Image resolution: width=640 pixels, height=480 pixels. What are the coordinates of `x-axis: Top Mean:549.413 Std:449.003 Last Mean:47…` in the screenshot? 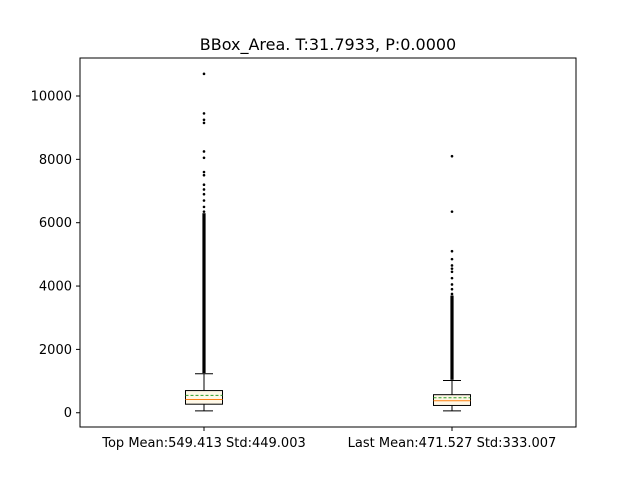 It's located at (328, 439).